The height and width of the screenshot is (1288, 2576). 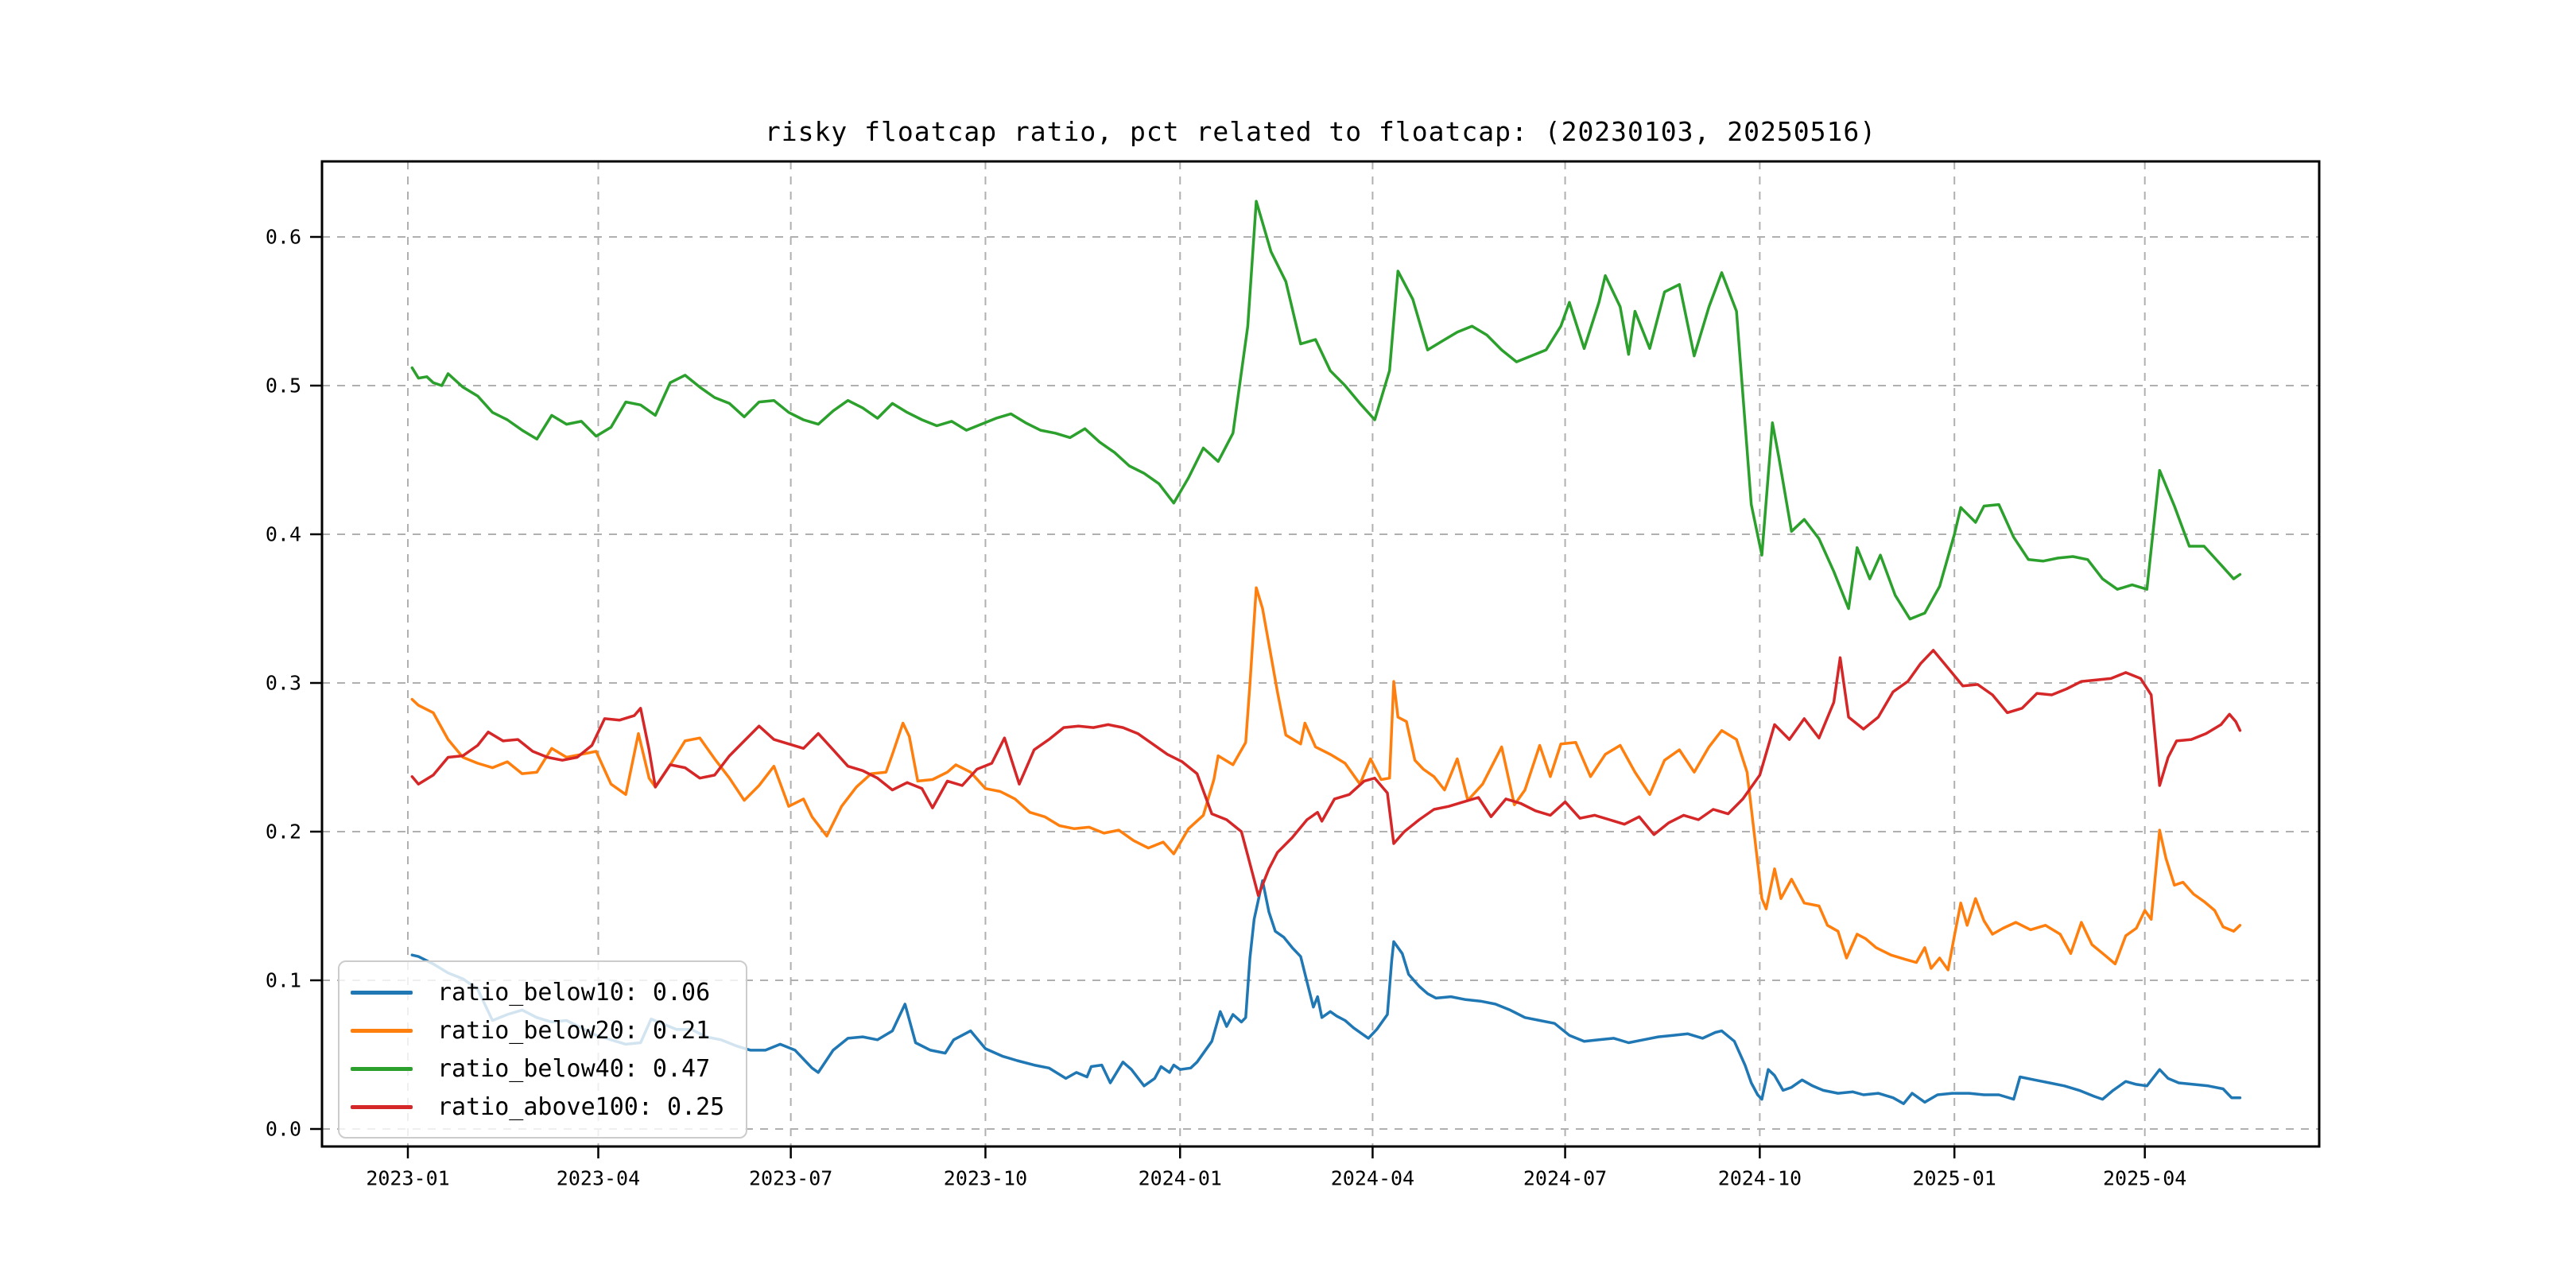 I want to click on legend-row-ratio_below40: ratio_below40: 0.47, so click(x=548, y=1068).